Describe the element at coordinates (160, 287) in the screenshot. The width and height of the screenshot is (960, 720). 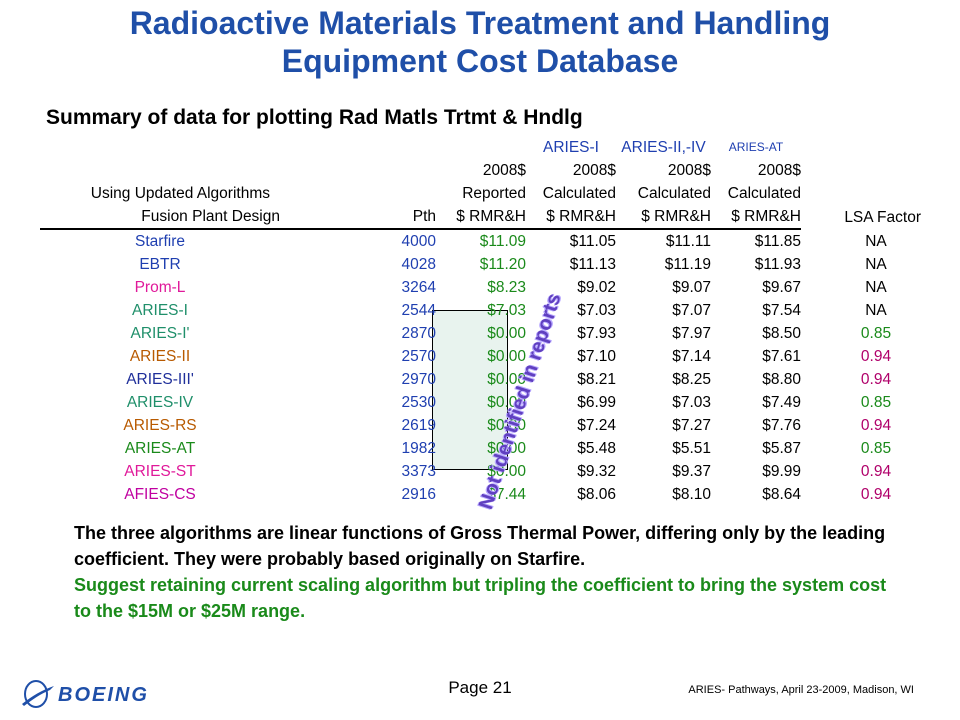
I see `row-name: Prom-L` at that location.